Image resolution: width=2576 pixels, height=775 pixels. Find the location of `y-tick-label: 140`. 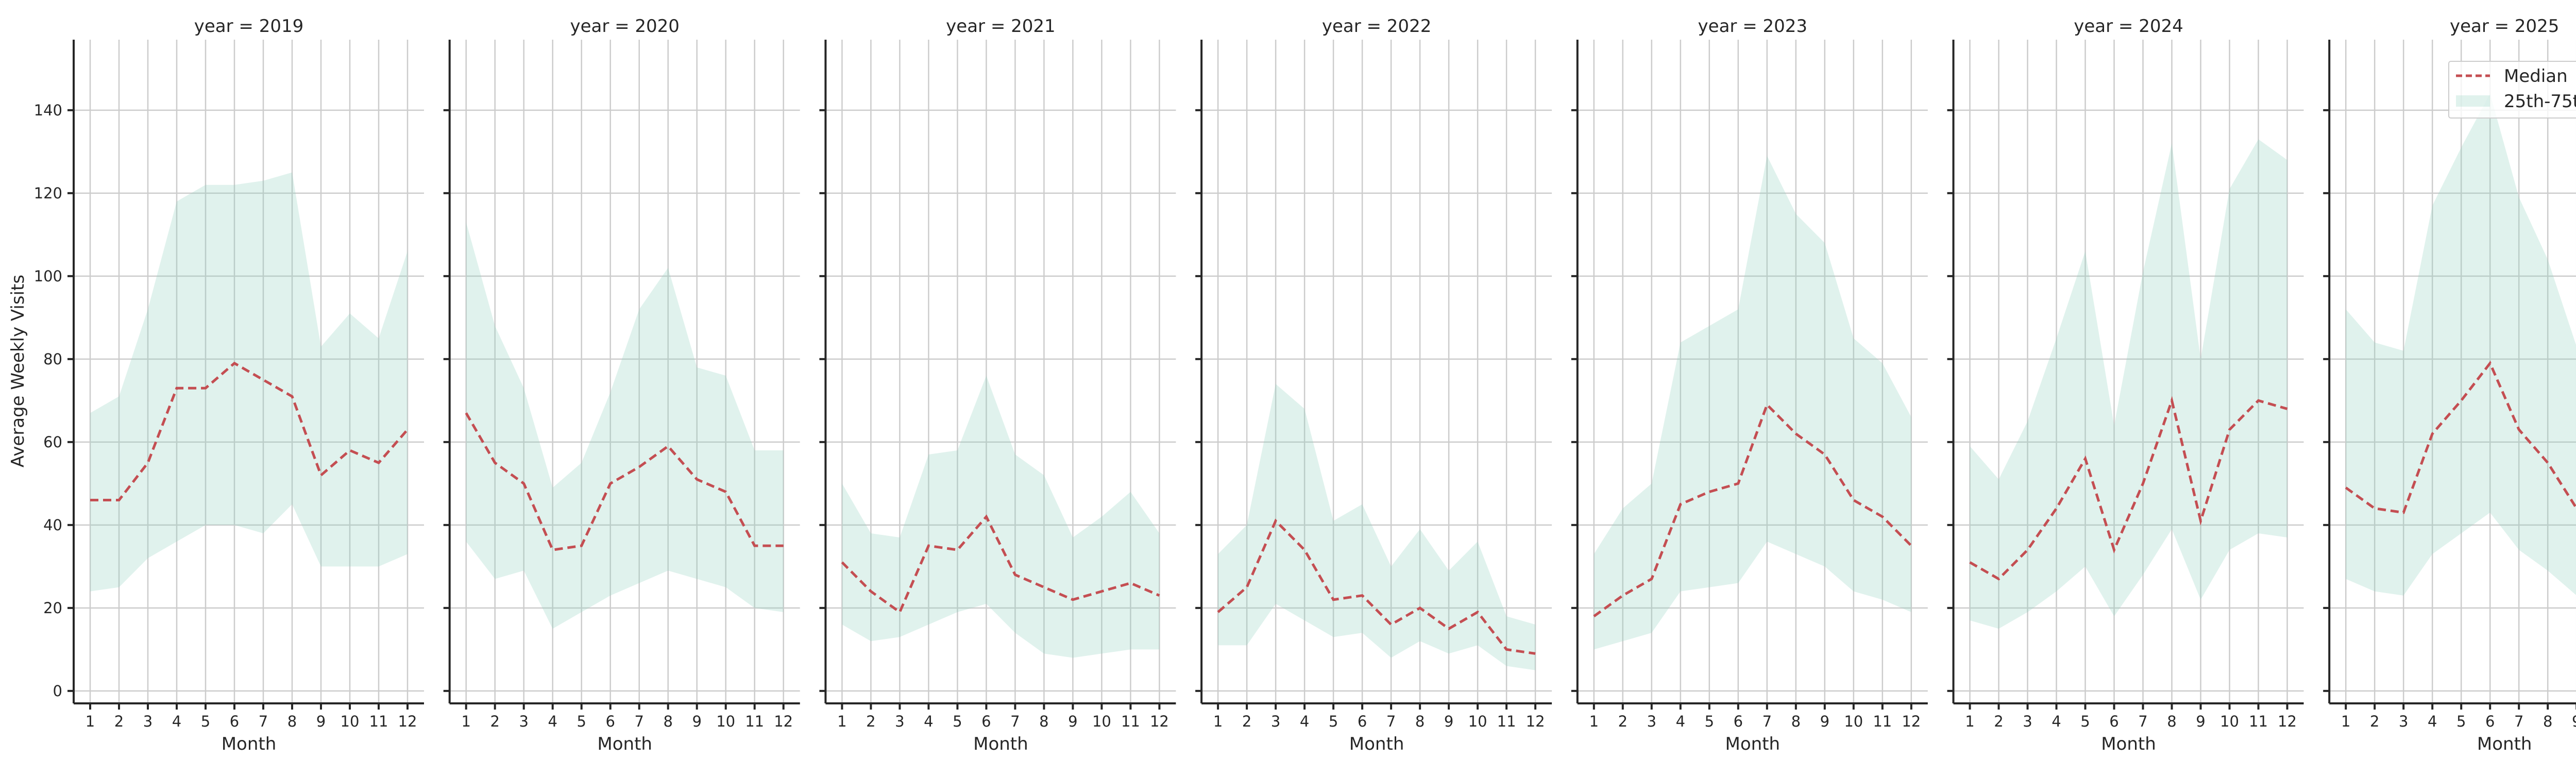

y-tick-label: 140 is located at coordinates (48, 110).